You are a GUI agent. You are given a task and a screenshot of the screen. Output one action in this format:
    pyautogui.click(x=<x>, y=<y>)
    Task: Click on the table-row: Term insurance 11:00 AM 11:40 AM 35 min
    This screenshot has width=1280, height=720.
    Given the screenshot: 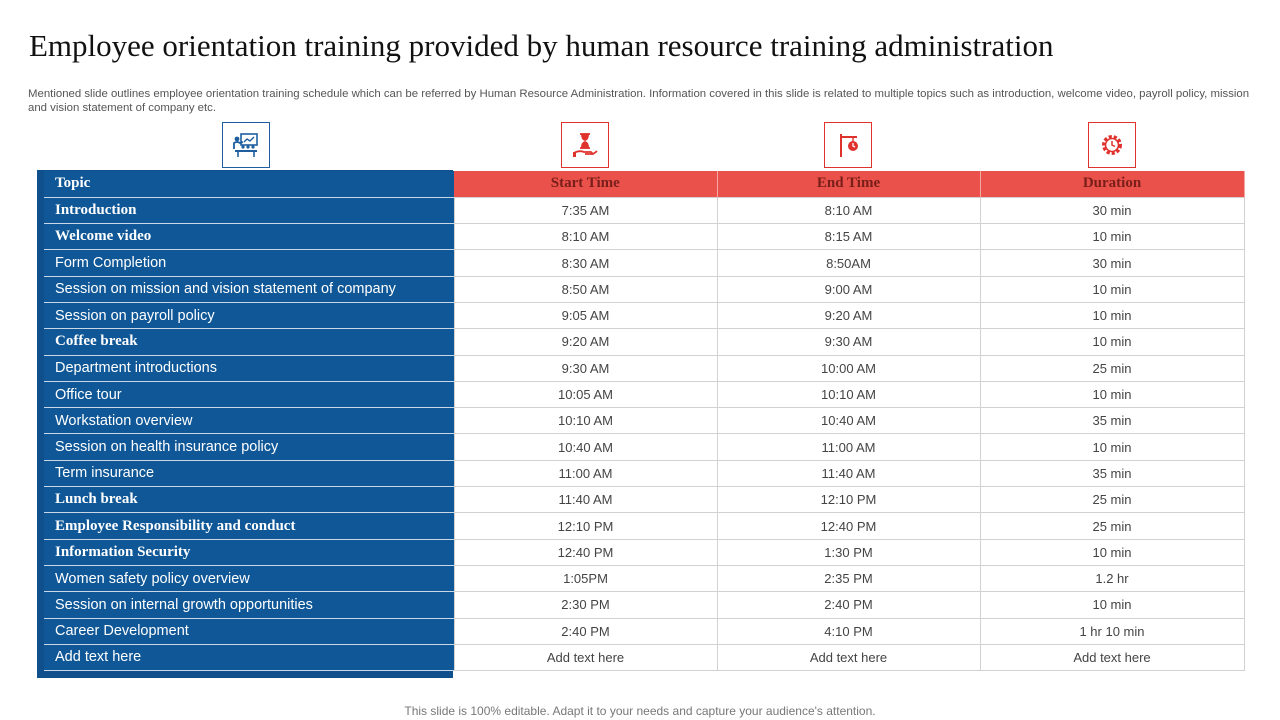 What is the action you would take?
    pyautogui.click(x=644, y=473)
    